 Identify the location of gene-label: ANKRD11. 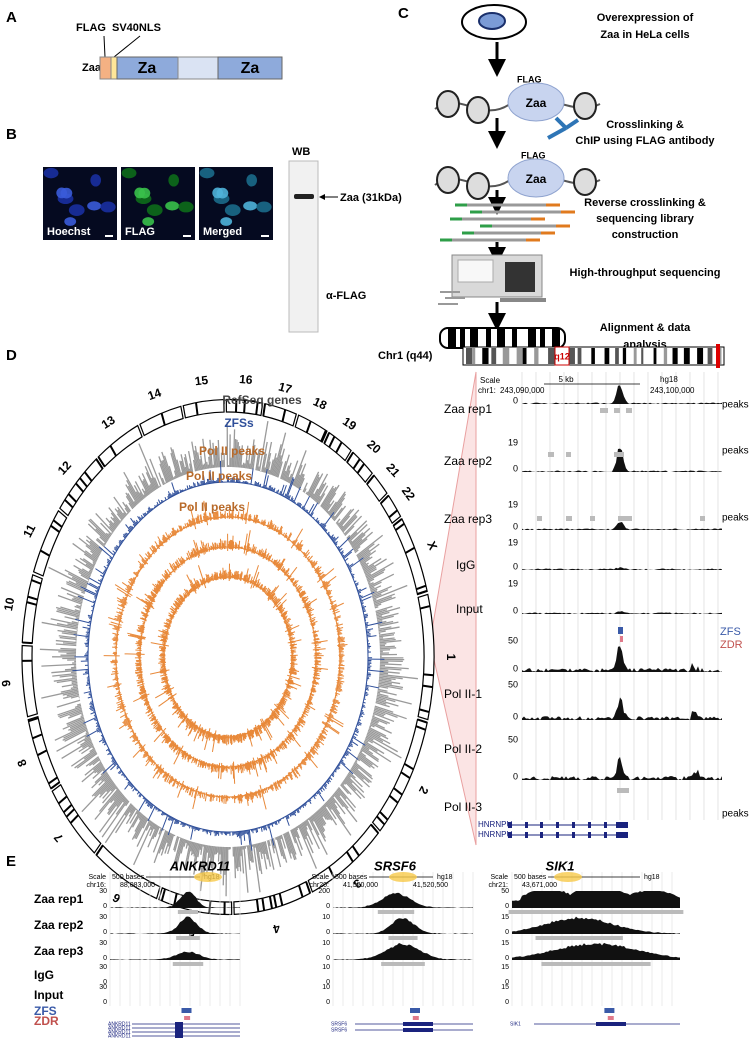
(119, 1036).